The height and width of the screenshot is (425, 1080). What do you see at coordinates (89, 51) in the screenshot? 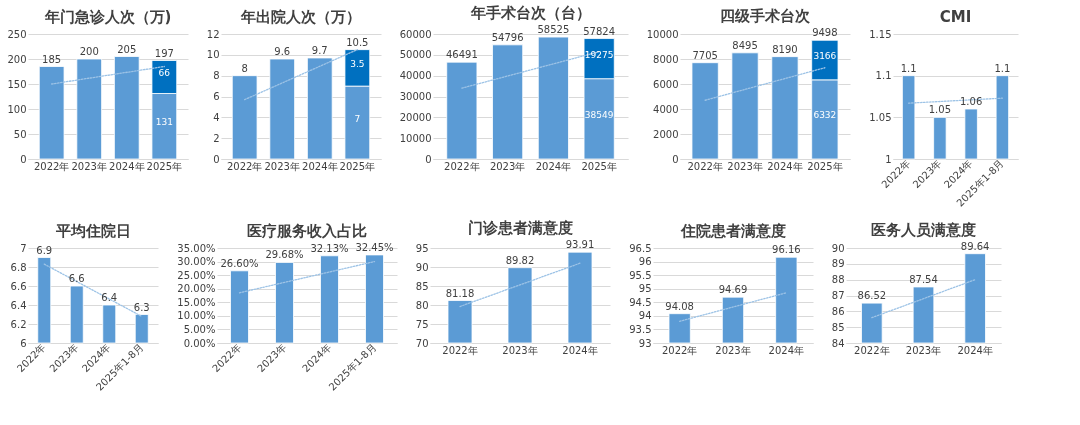
I see `data-label: 200` at bounding box center [89, 51].